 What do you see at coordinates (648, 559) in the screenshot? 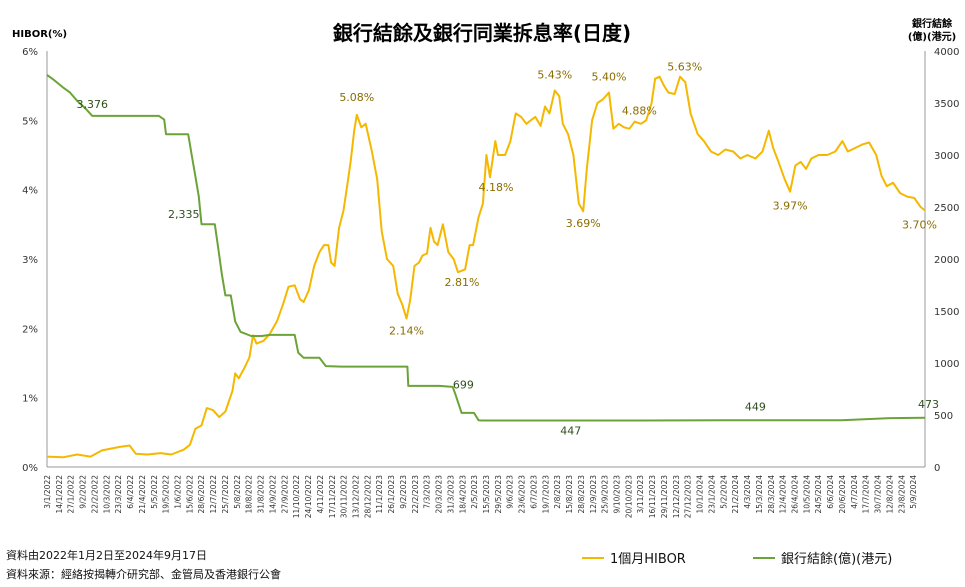
I see `legend-label-hibor: 1個月HIBOR` at bounding box center [648, 559].